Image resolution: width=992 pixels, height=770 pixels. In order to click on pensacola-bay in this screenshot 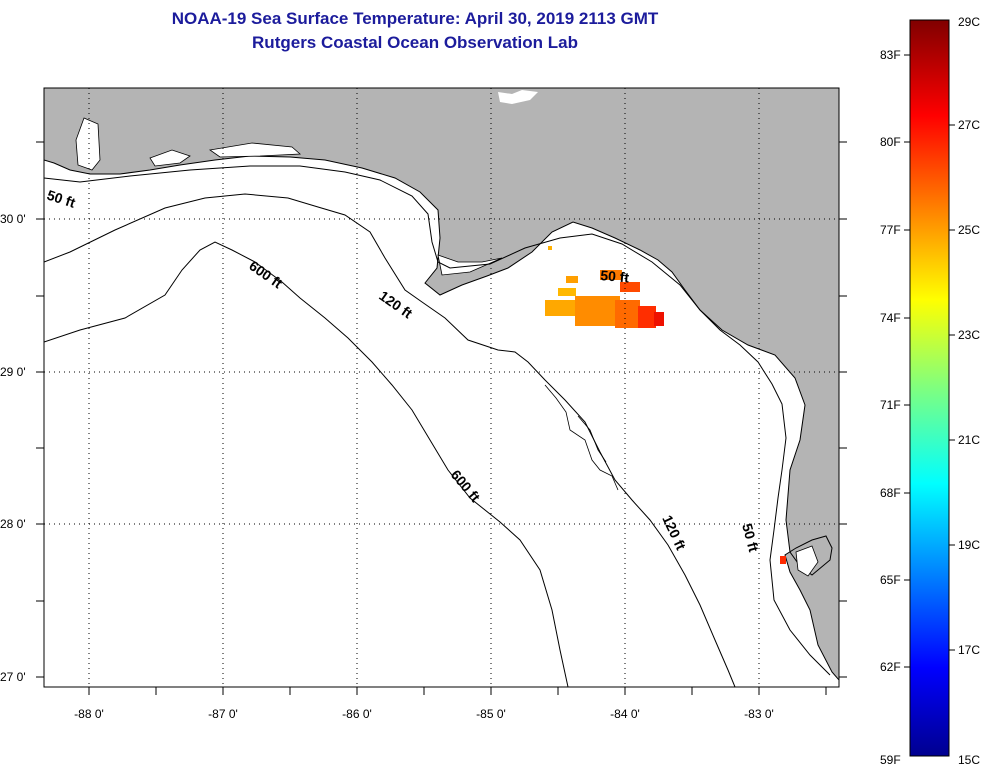, I will do `click(170, 158)`.